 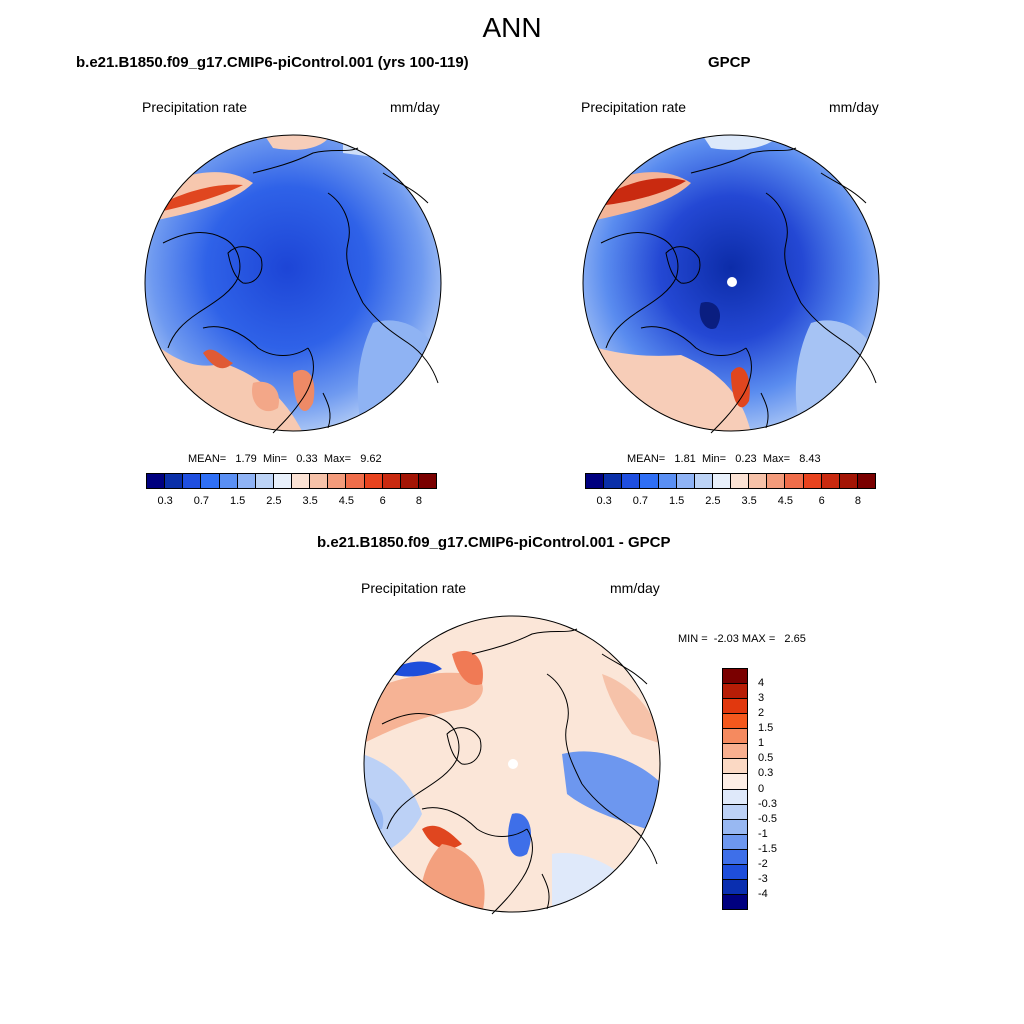 What do you see at coordinates (371, 459) in the screenshot?
I see `panel-1-max-value: 9.62` at bounding box center [371, 459].